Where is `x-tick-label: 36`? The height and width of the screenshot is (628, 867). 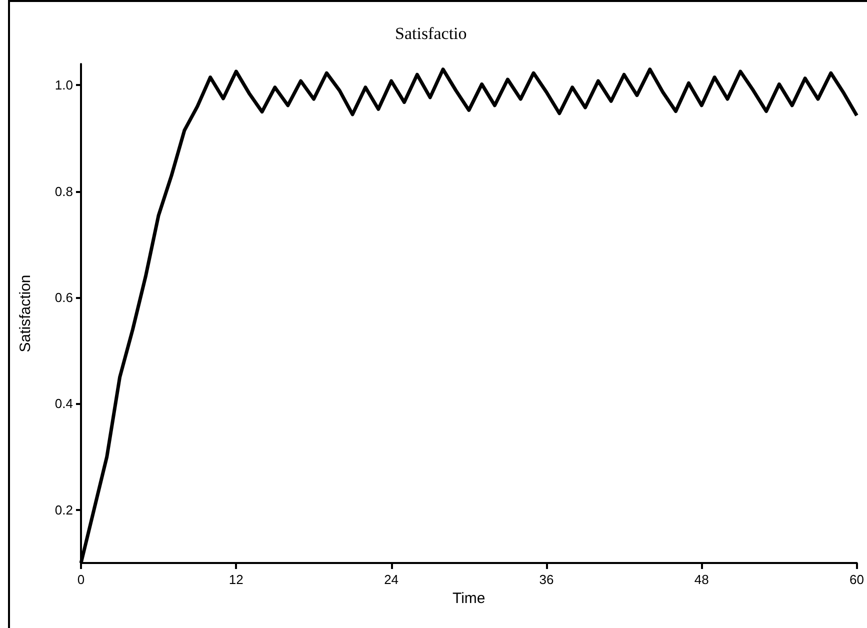
x-tick-label: 36 is located at coordinates (546, 579).